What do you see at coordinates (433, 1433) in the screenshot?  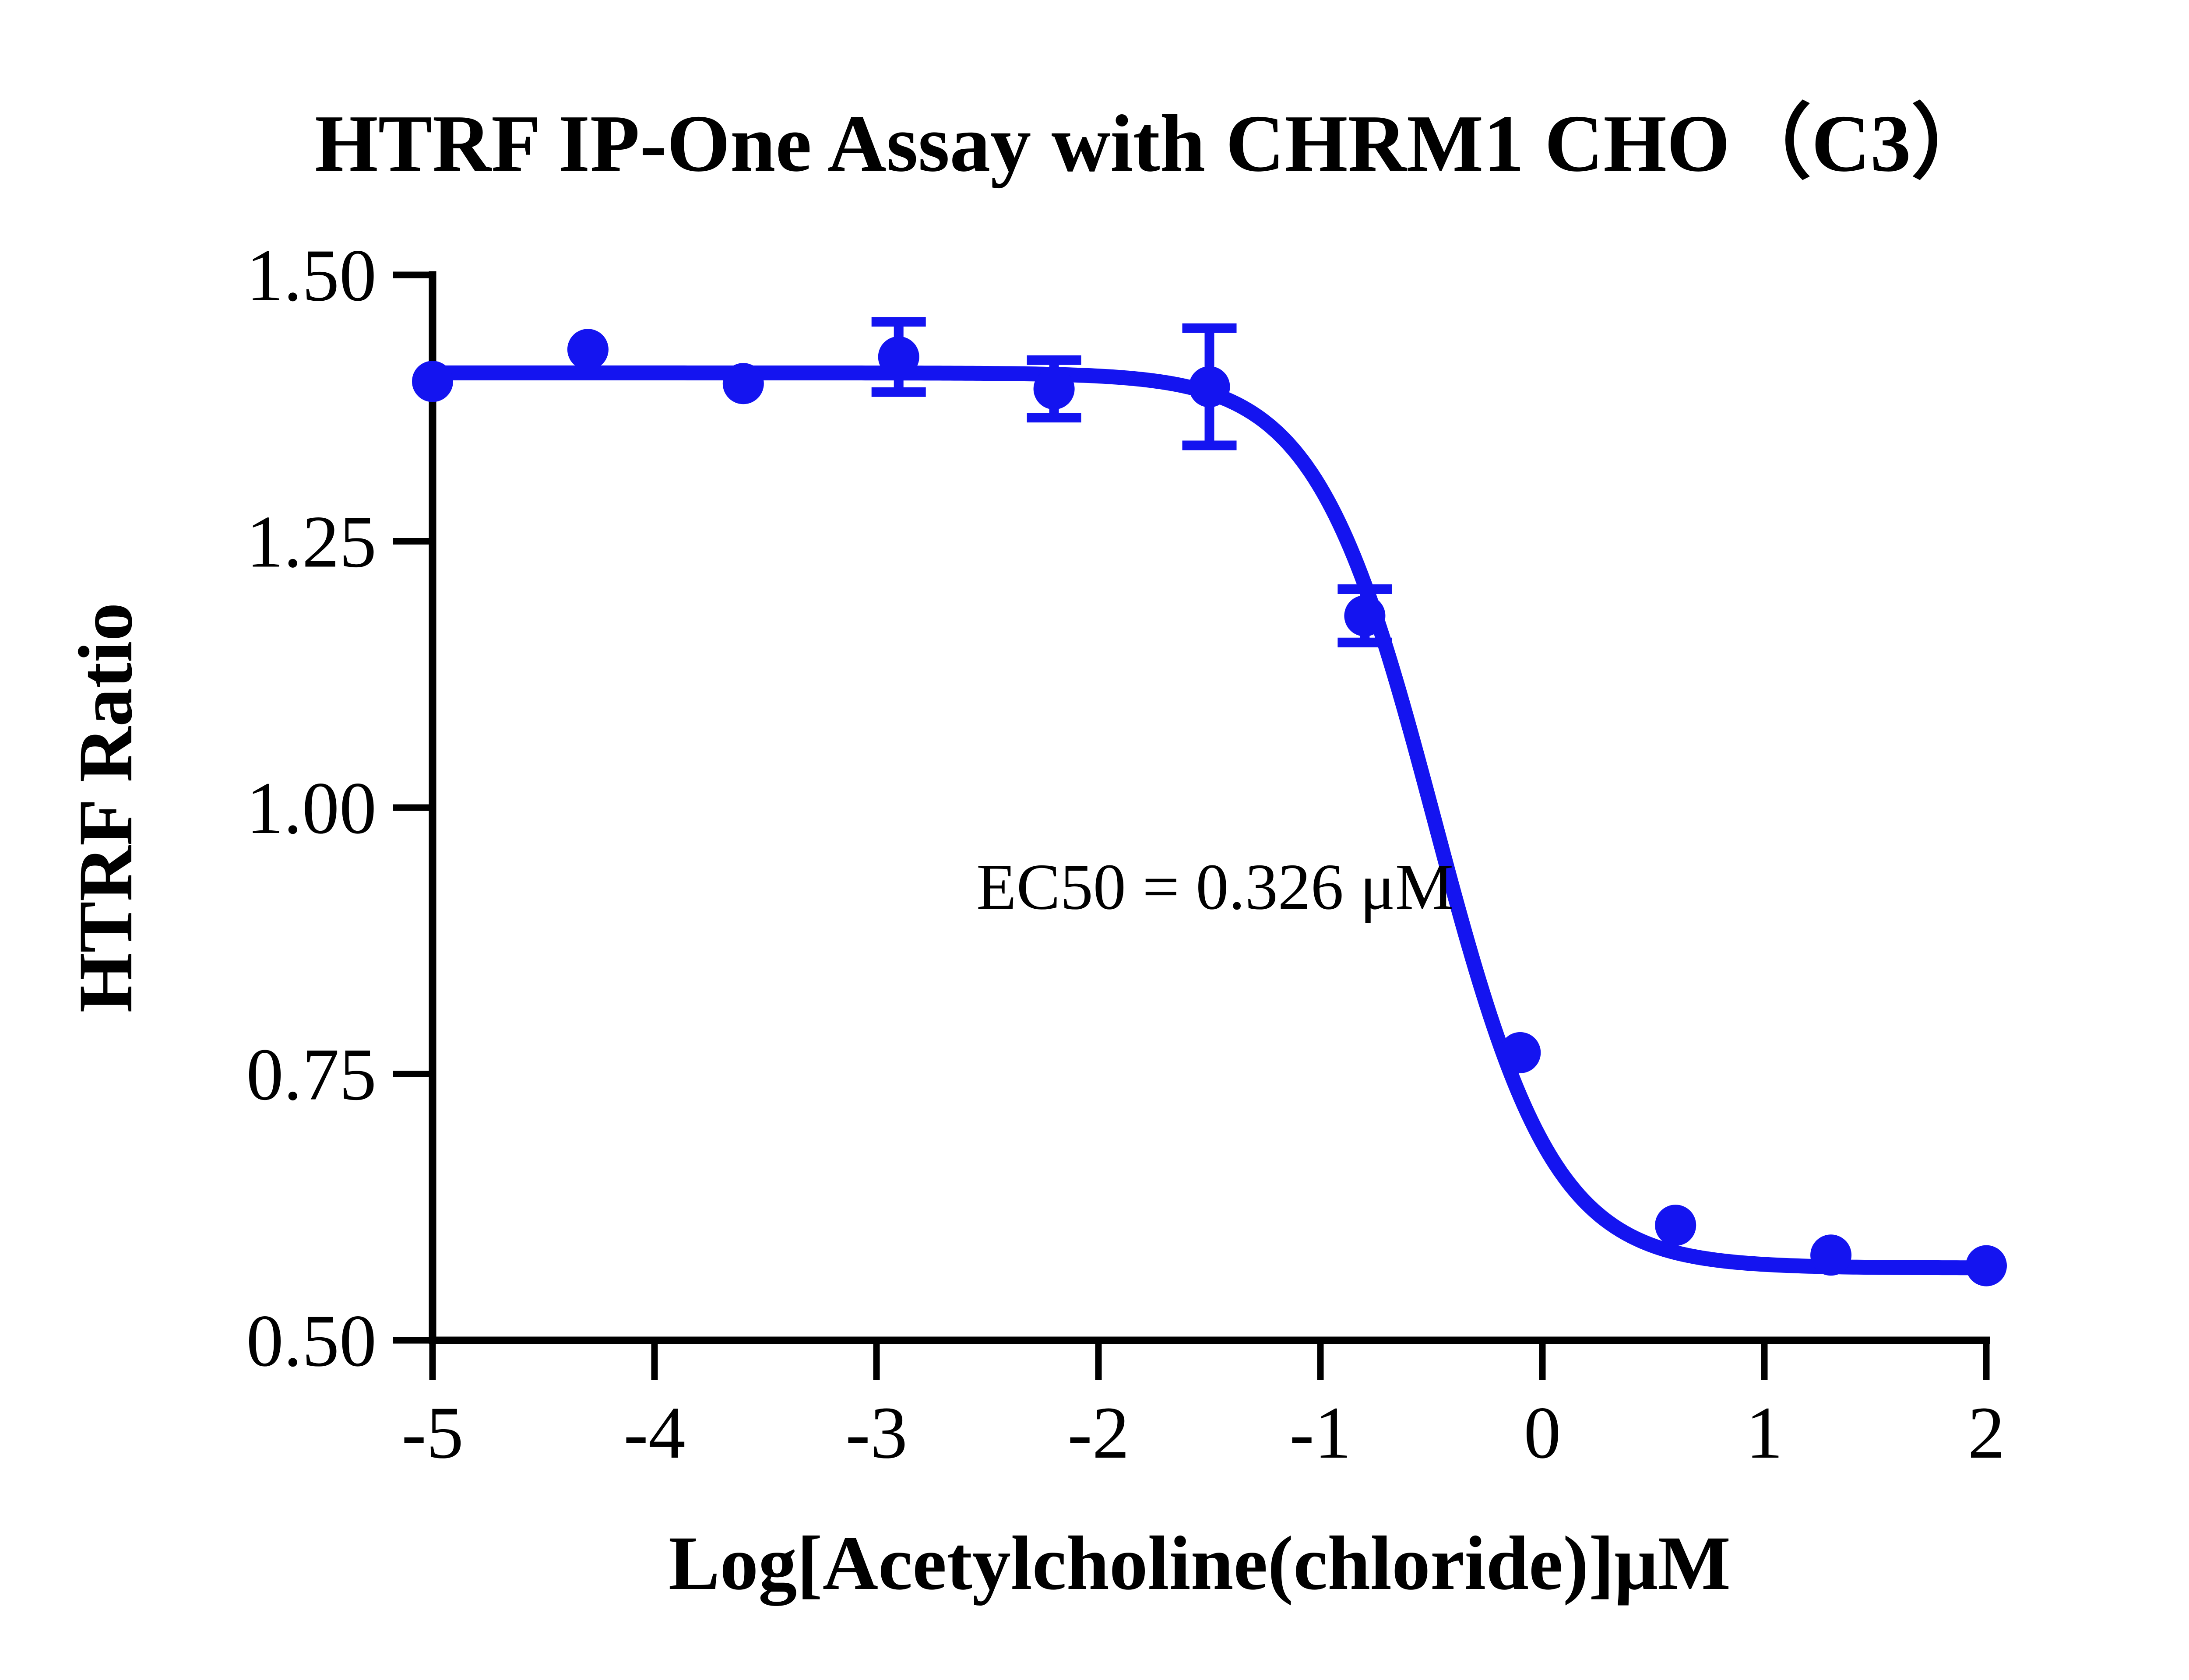 I see `x-axis-tick-label: -5` at bounding box center [433, 1433].